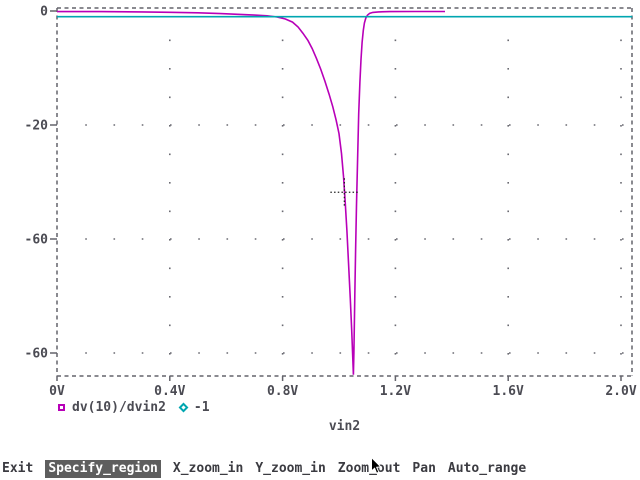 The height and width of the screenshot is (480, 640). What do you see at coordinates (620, 391) in the screenshot?
I see `x-tick-label: 2.0V` at bounding box center [620, 391].